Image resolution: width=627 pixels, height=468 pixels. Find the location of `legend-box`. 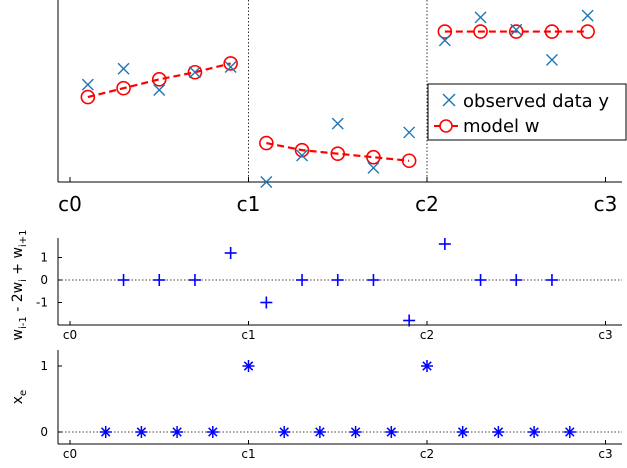

legend-box is located at coordinates (527, 112).